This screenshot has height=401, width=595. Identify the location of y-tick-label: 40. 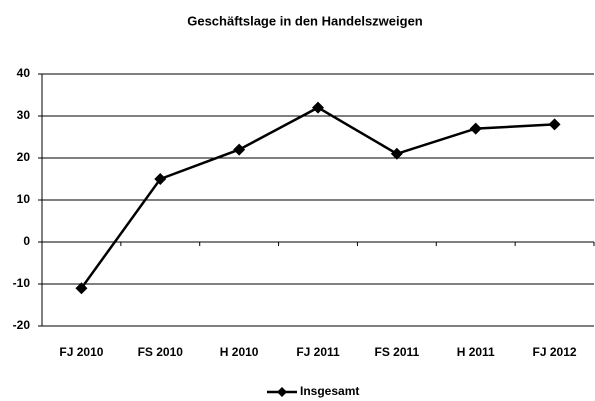
(24, 73).